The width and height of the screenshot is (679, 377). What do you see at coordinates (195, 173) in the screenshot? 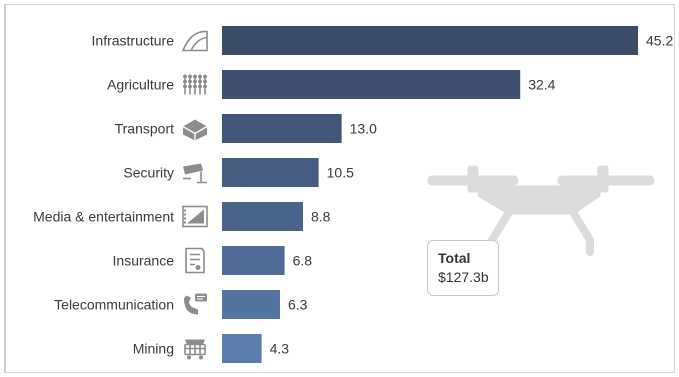
I see `camera-icon` at bounding box center [195, 173].